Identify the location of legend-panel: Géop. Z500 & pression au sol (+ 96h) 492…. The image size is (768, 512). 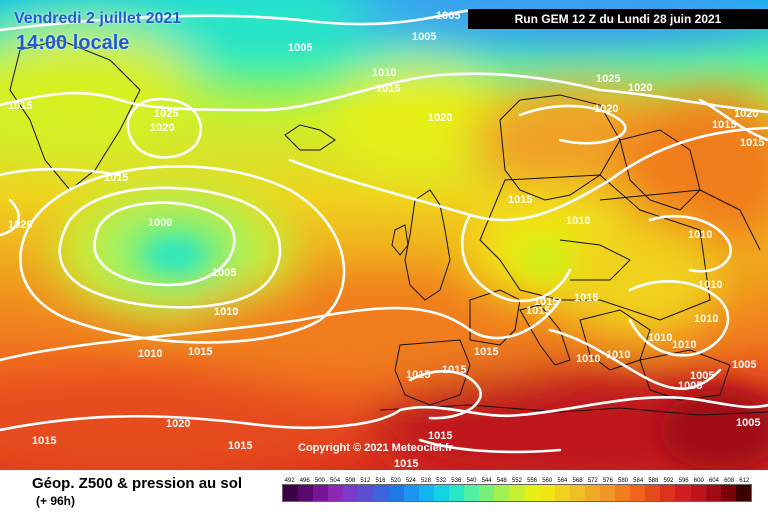
(384, 491).